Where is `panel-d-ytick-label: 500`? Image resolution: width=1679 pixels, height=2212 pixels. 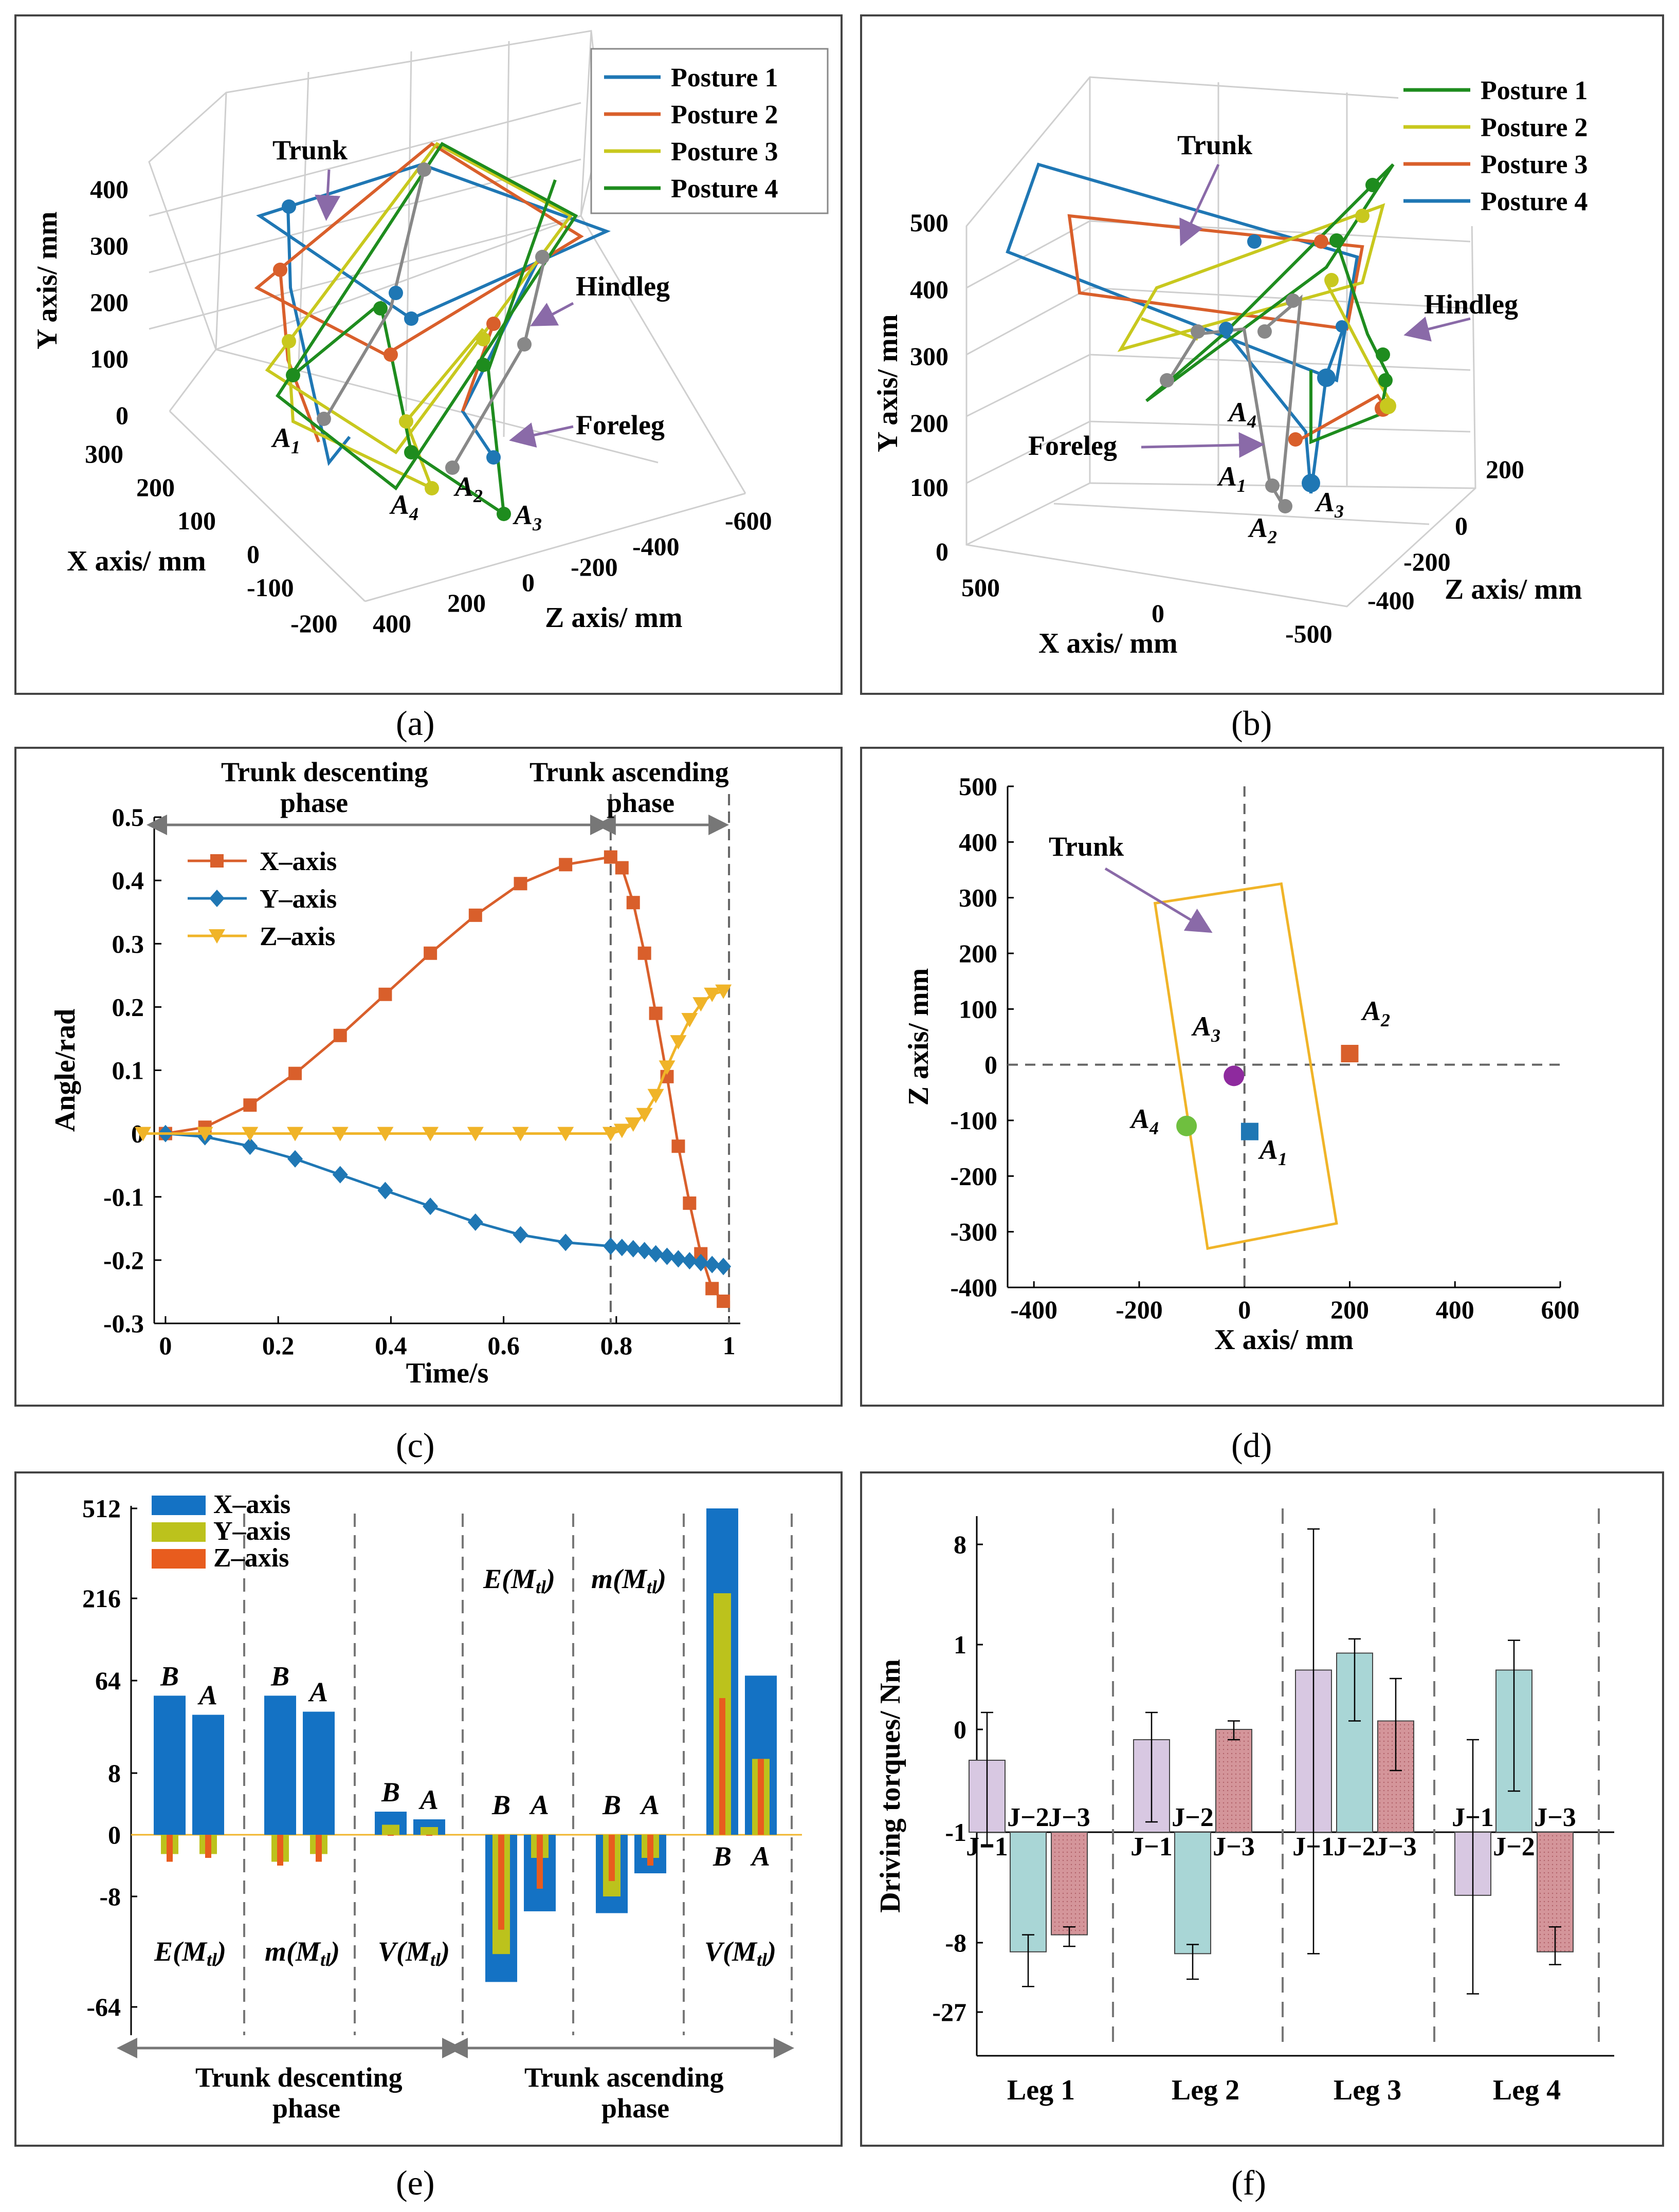 panel-d-ytick-label: 500 is located at coordinates (978, 786).